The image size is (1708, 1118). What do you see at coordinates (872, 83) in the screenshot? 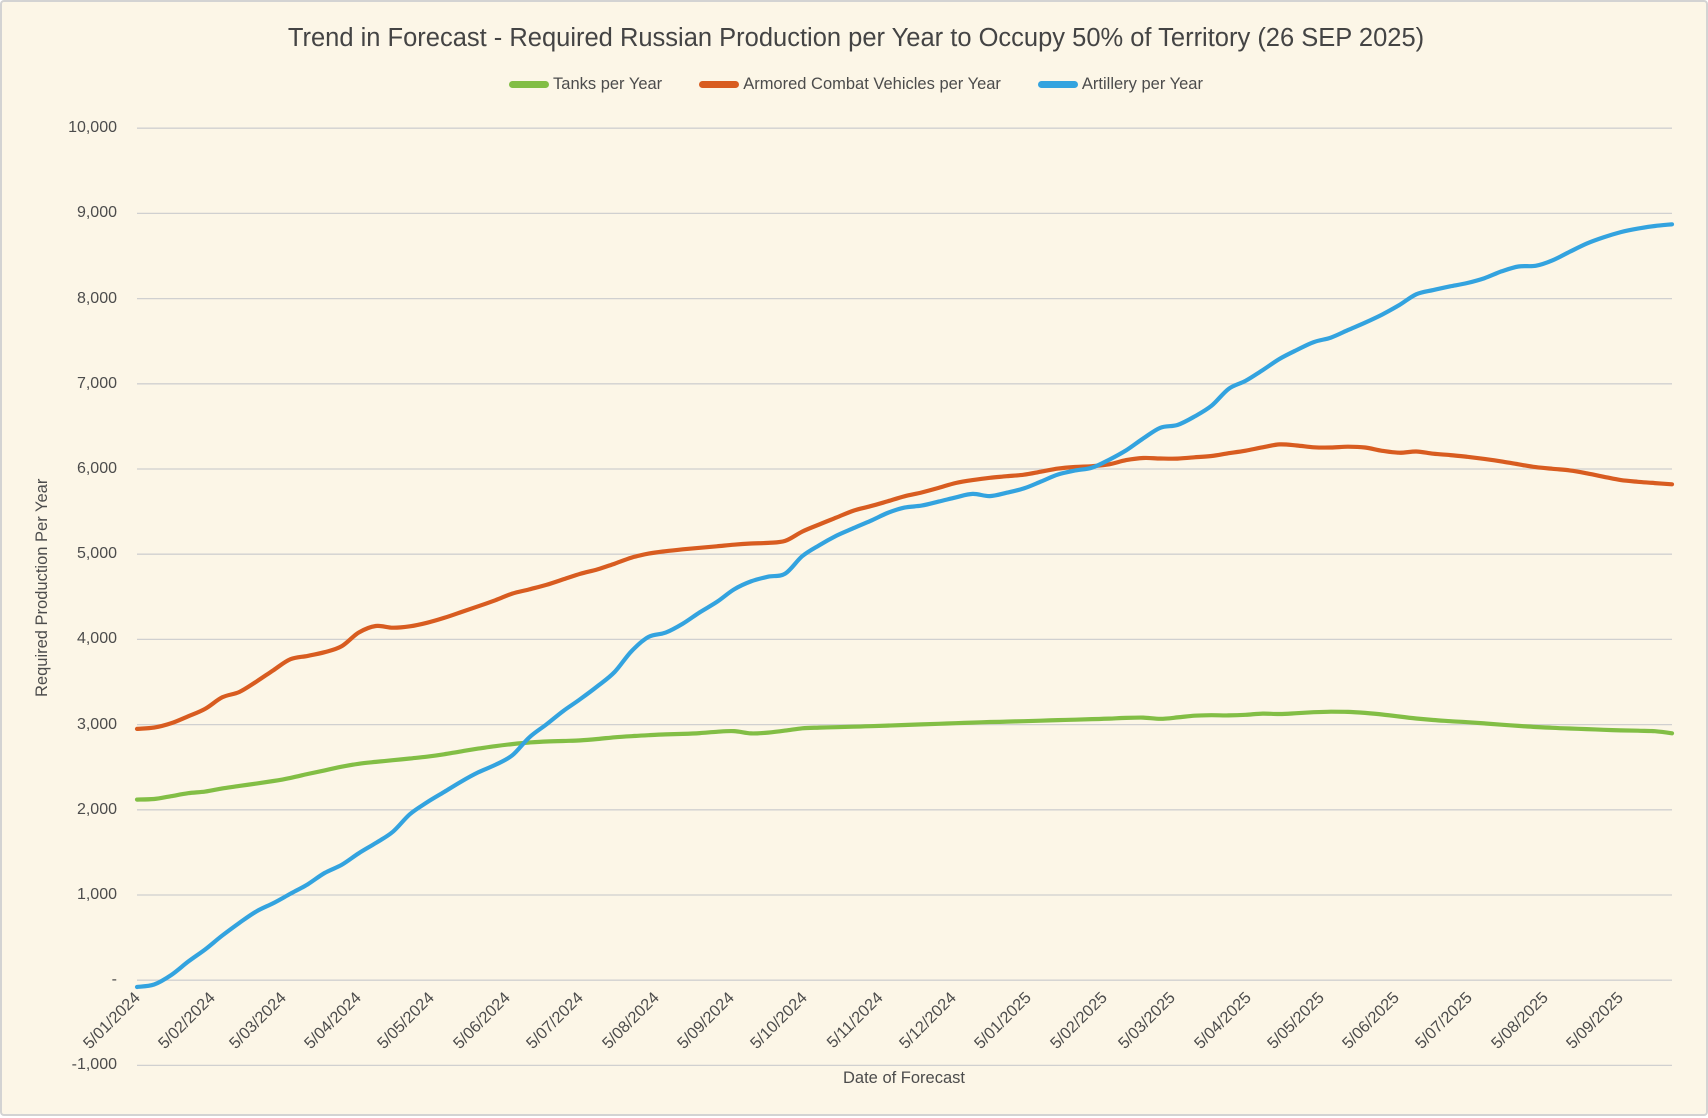
I see `legend-label: Armored Combat Vehicles per Year` at bounding box center [872, 83].